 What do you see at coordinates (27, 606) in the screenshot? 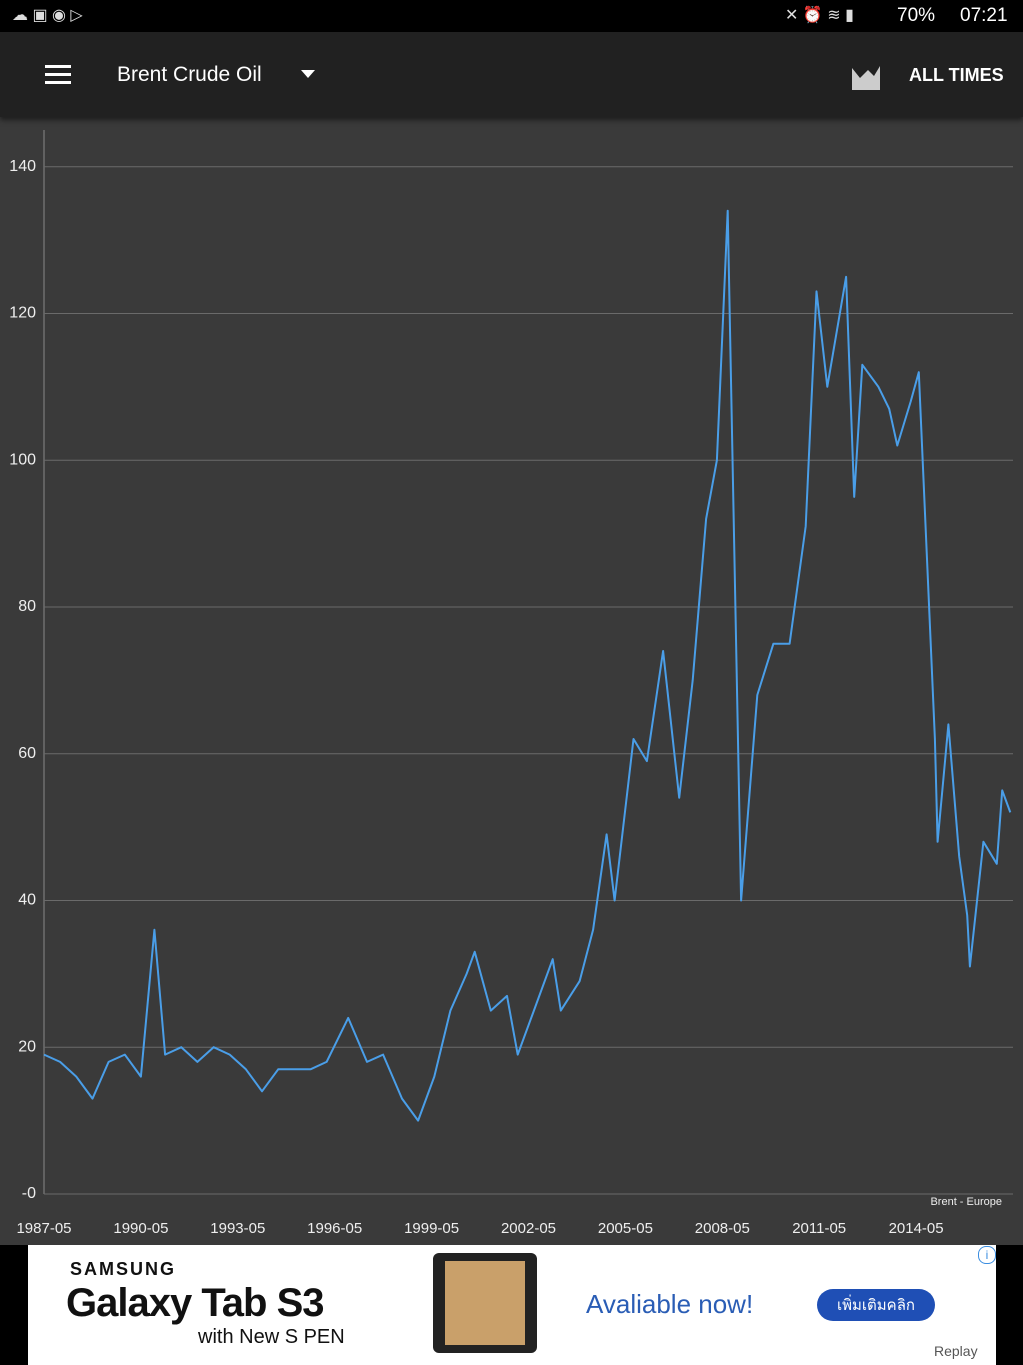
I see `y-tick-label: 80` at bounding box center [27, 606].